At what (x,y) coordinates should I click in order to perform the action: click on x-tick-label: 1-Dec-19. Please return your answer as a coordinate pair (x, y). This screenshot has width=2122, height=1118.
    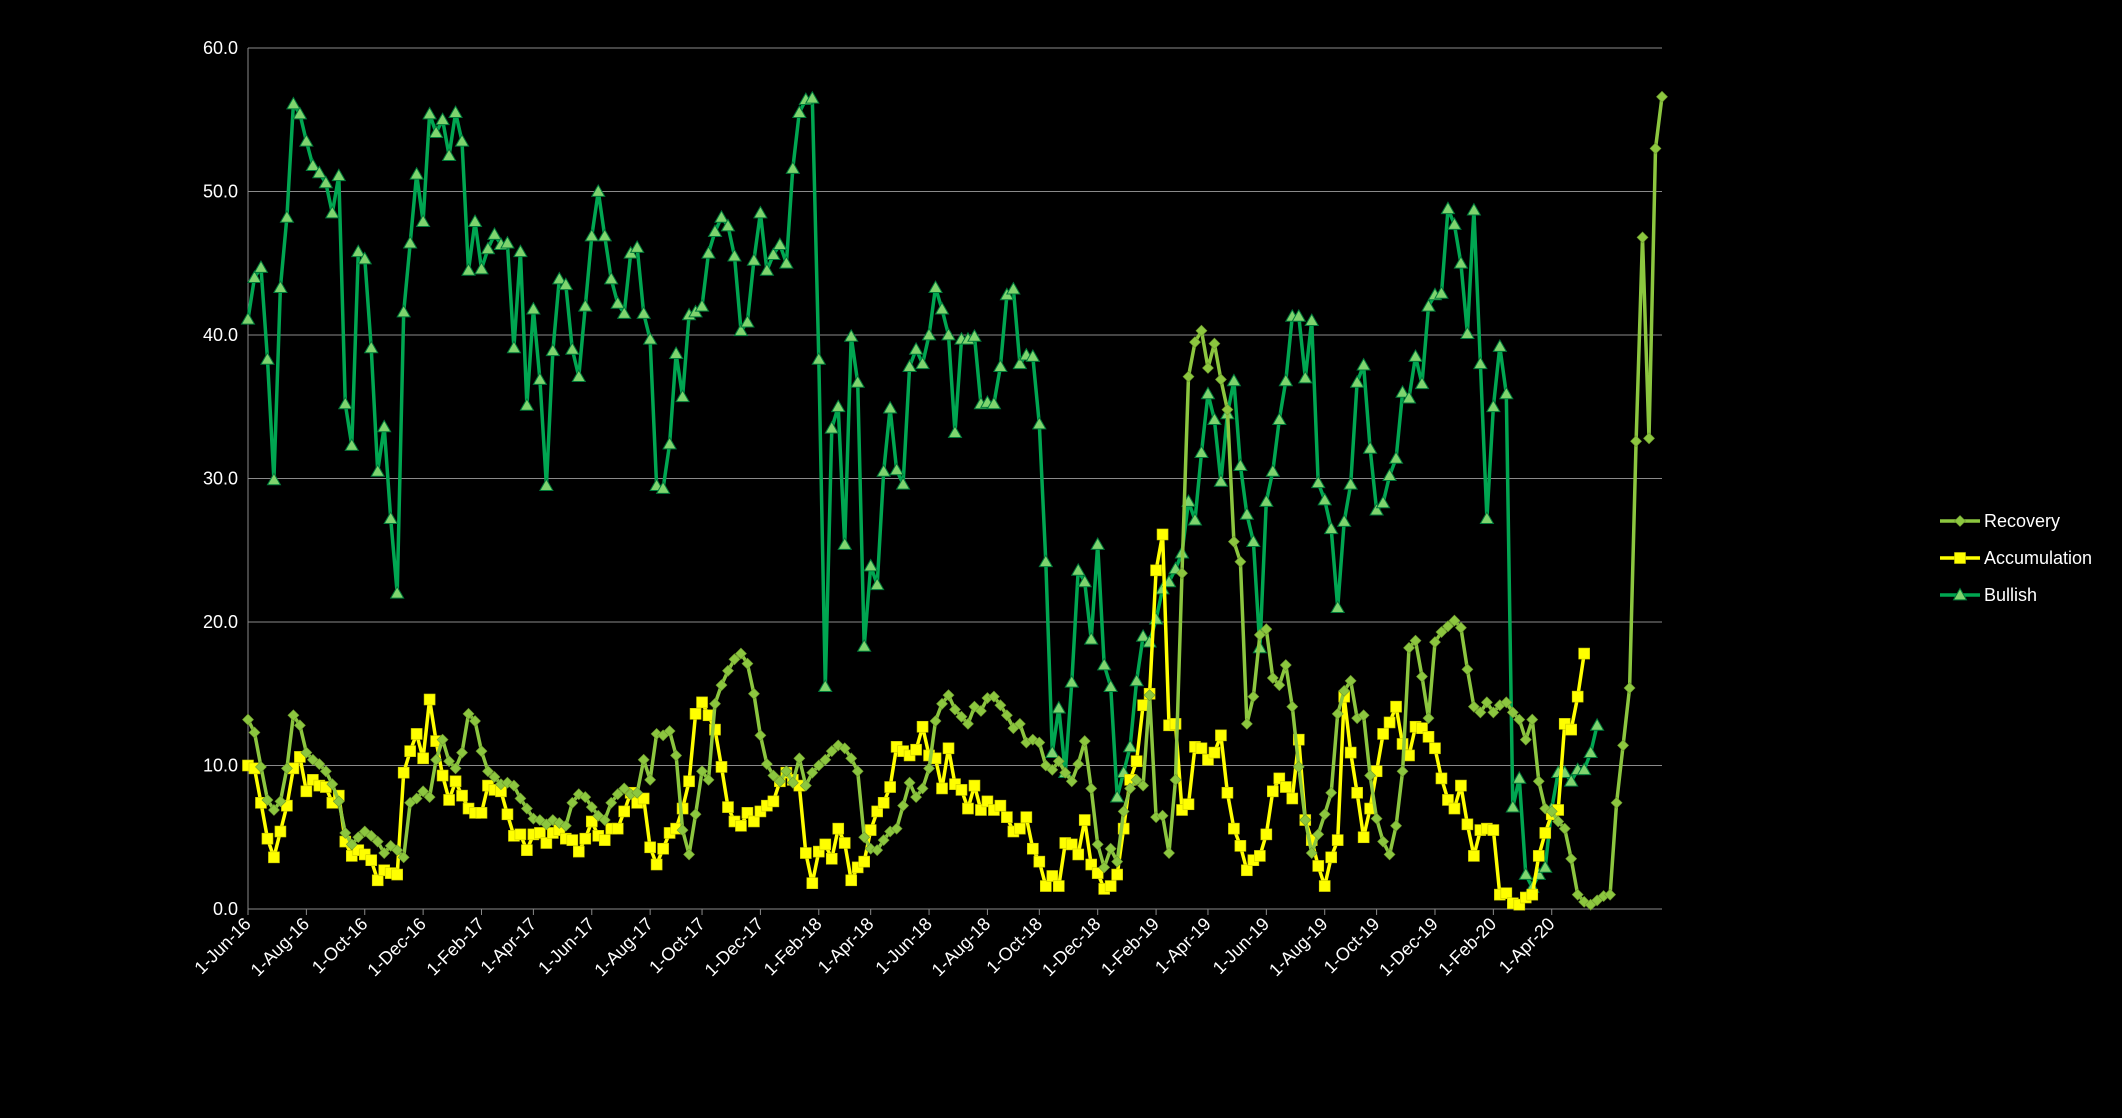
    Looking at the image, I should click on (1408, 947).